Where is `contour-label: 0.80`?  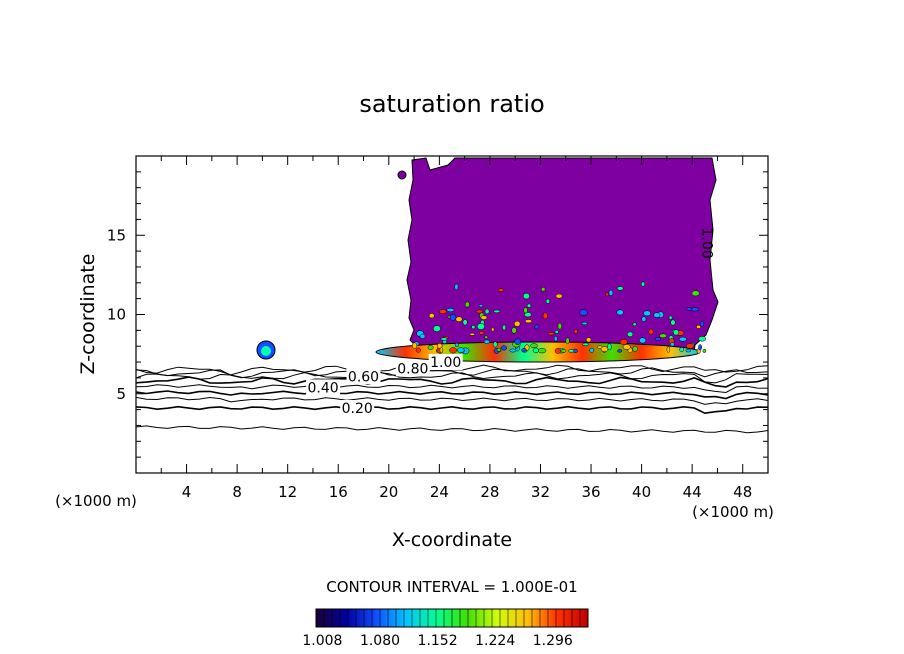 contour-label: 0.80 is located at coordinates (412, 369).